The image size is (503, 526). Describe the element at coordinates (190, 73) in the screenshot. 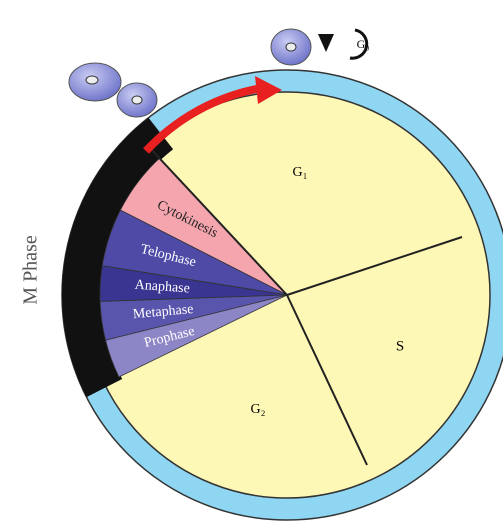

I see `cells` at that location.